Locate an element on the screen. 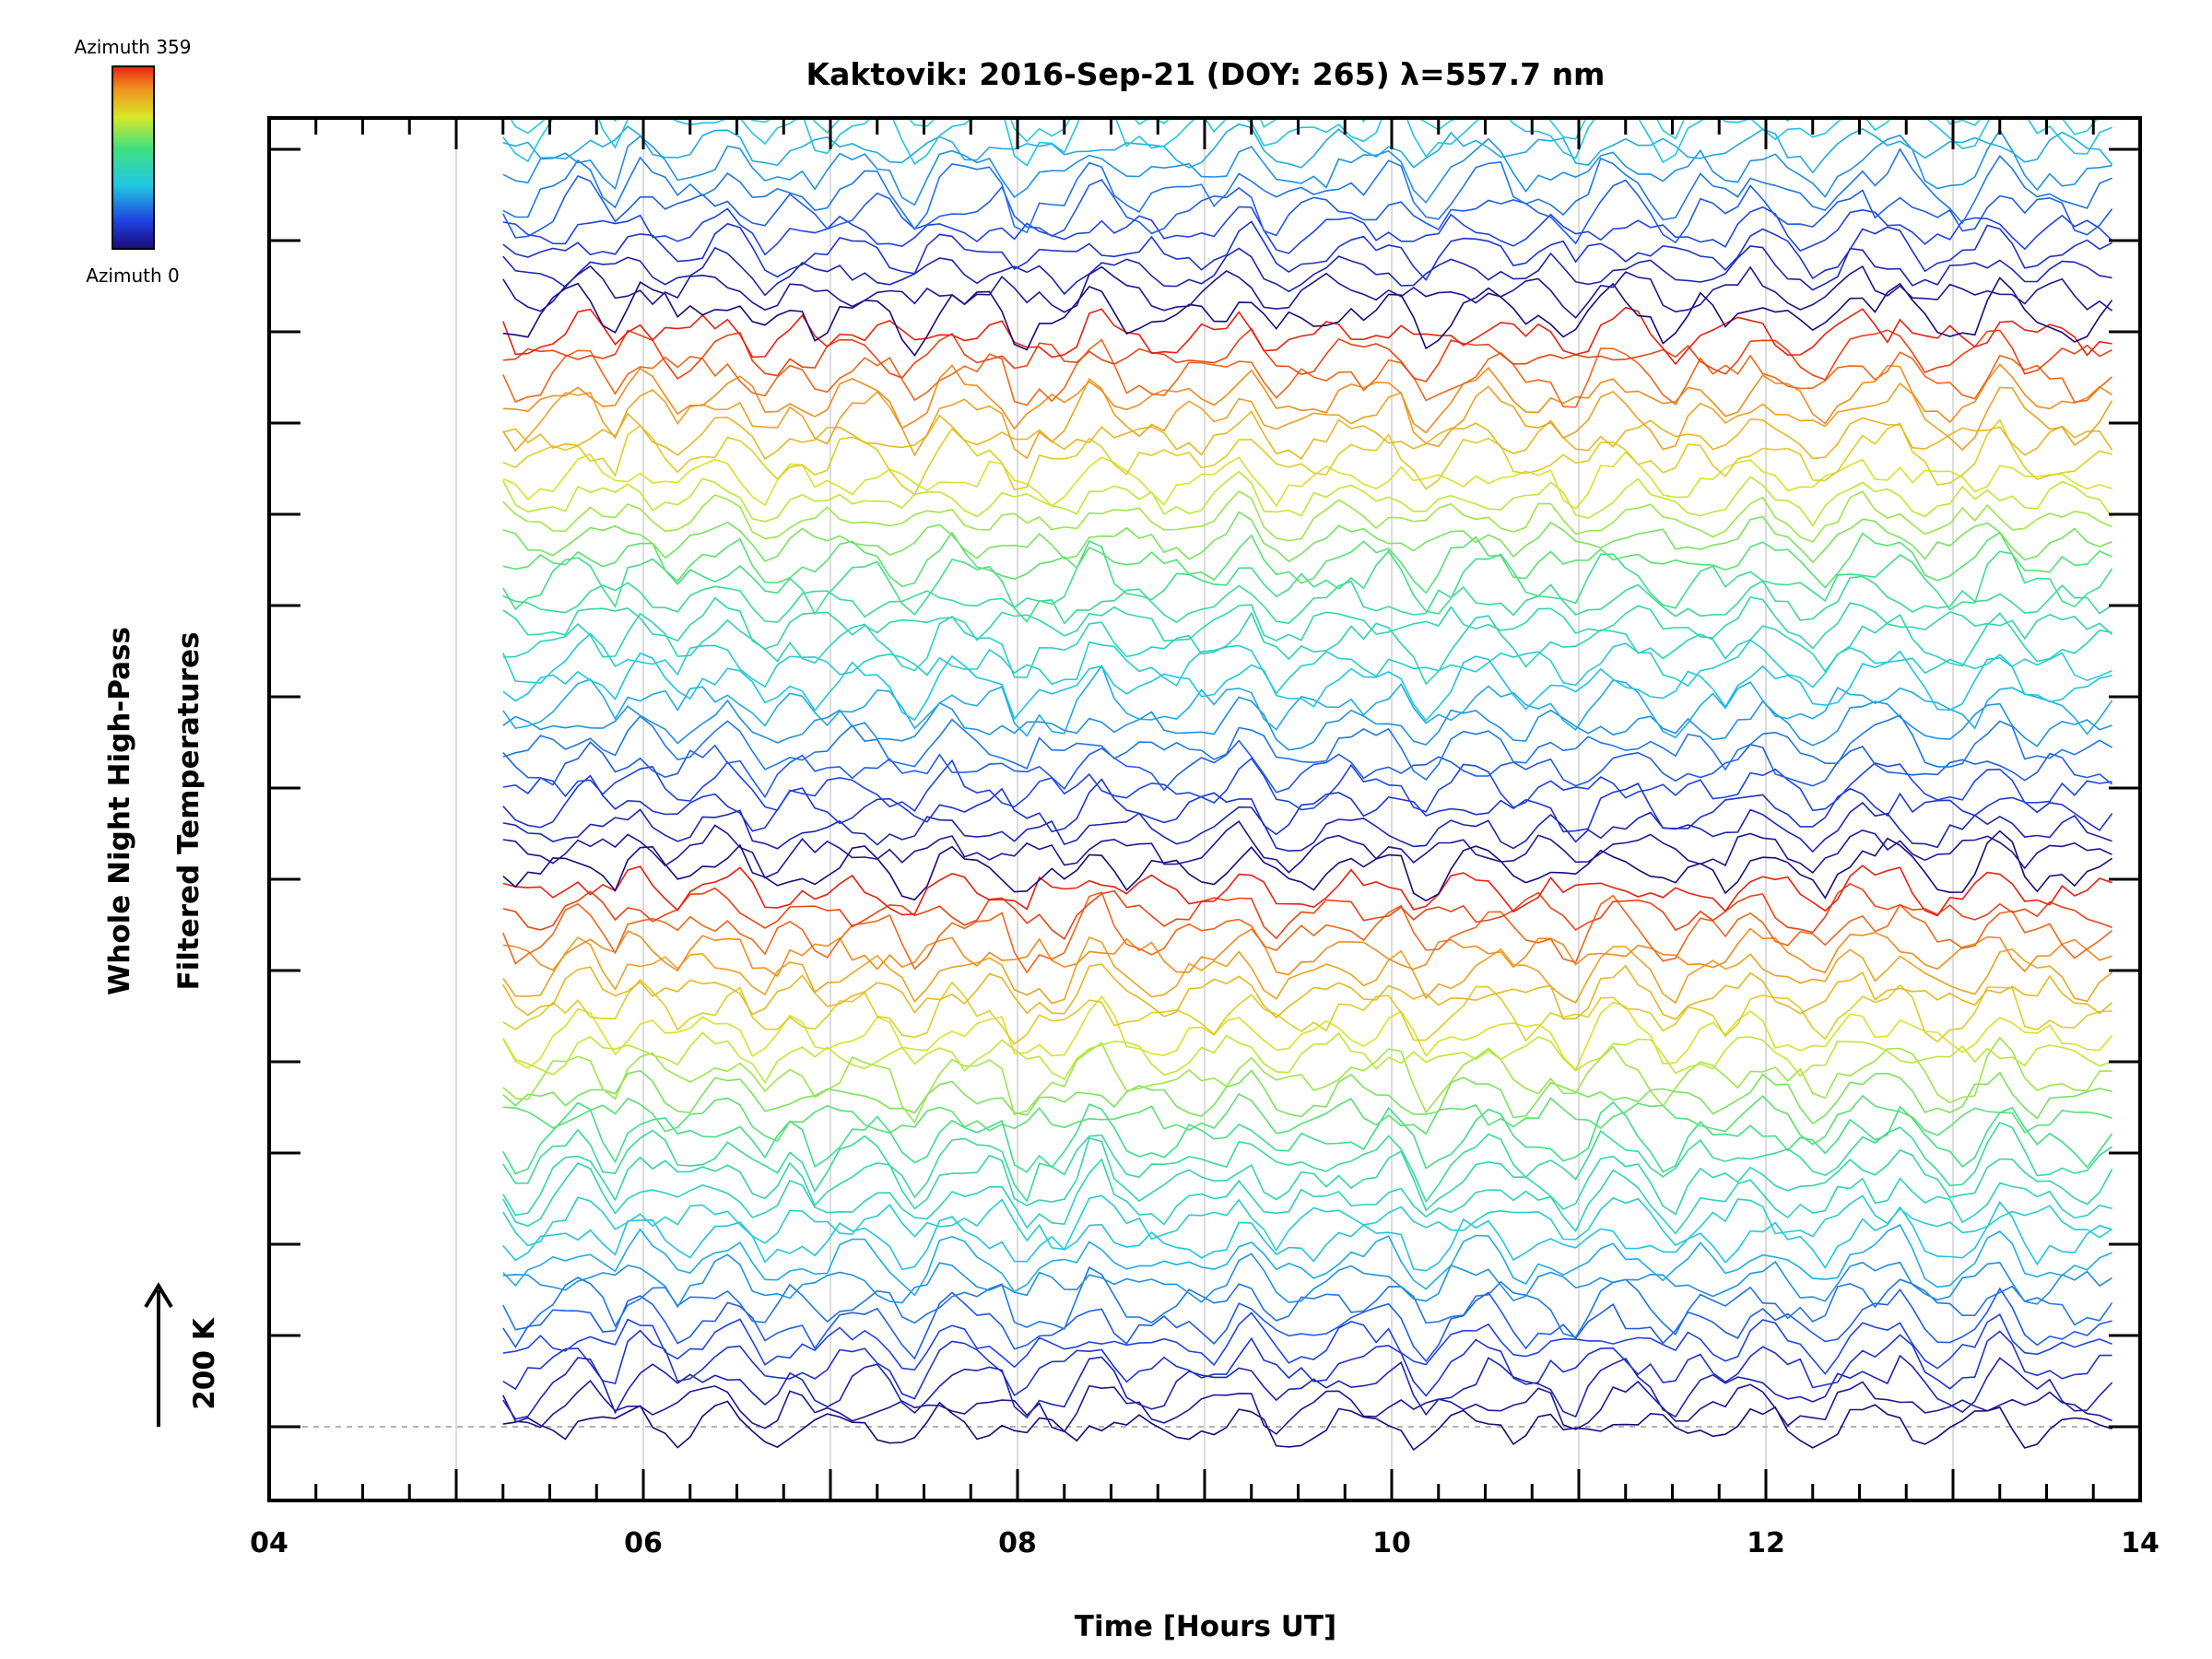 The height and width of the screenshot is (1659, 2212). scale-label: 200 K is located at coordinates (204, 1363).